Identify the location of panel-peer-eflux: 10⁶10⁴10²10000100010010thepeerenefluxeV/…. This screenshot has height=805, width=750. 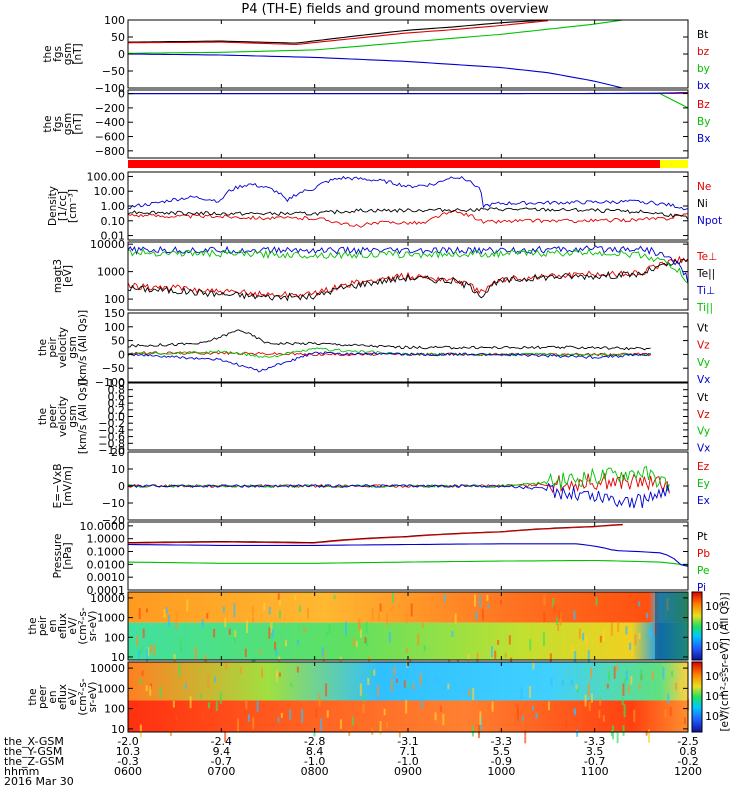
(375, 702).